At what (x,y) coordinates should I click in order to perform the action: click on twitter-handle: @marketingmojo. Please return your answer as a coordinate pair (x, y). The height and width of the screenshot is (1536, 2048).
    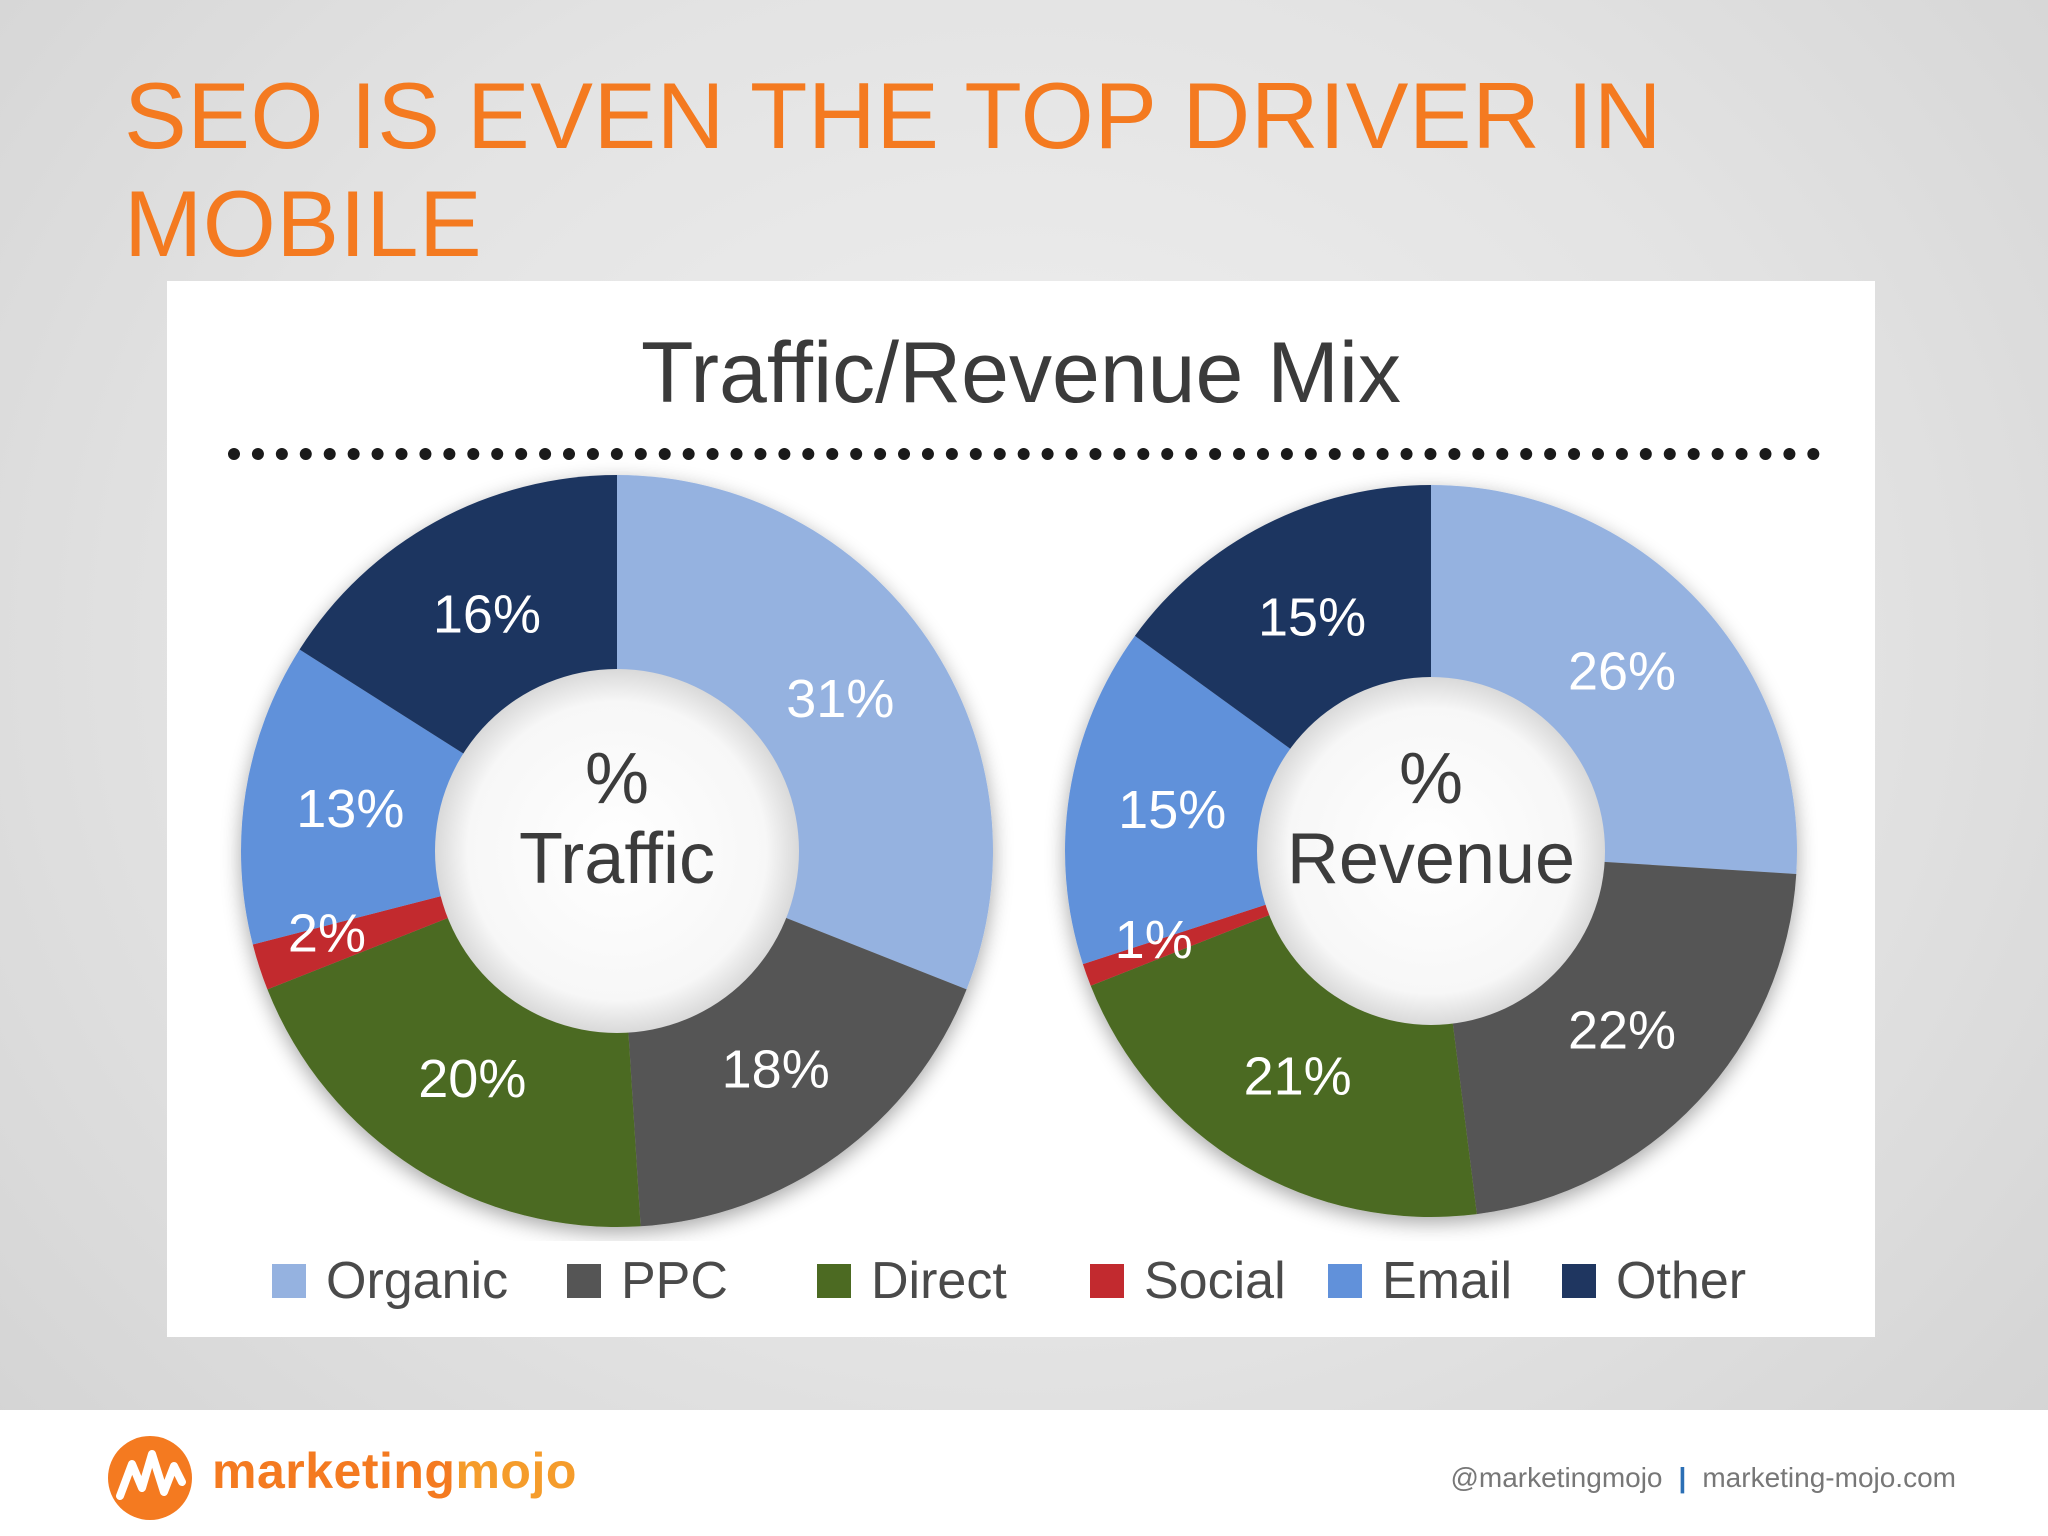
    Looking at the image, I should click on (1556, 1477).